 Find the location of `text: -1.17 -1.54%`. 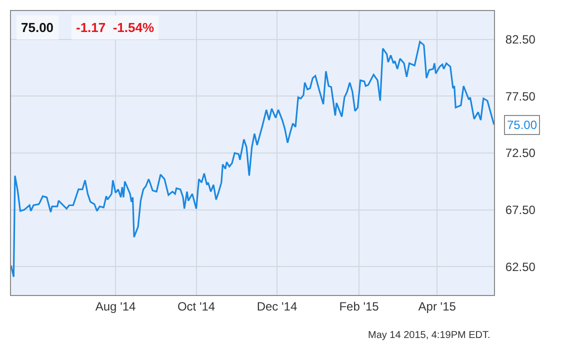

text: -1.17 -1.54% is located at coordinates (115, 27).